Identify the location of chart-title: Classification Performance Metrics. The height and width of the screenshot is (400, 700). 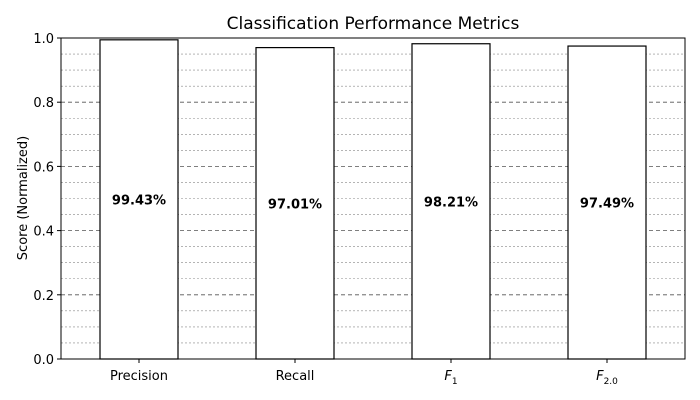
(373, 24).